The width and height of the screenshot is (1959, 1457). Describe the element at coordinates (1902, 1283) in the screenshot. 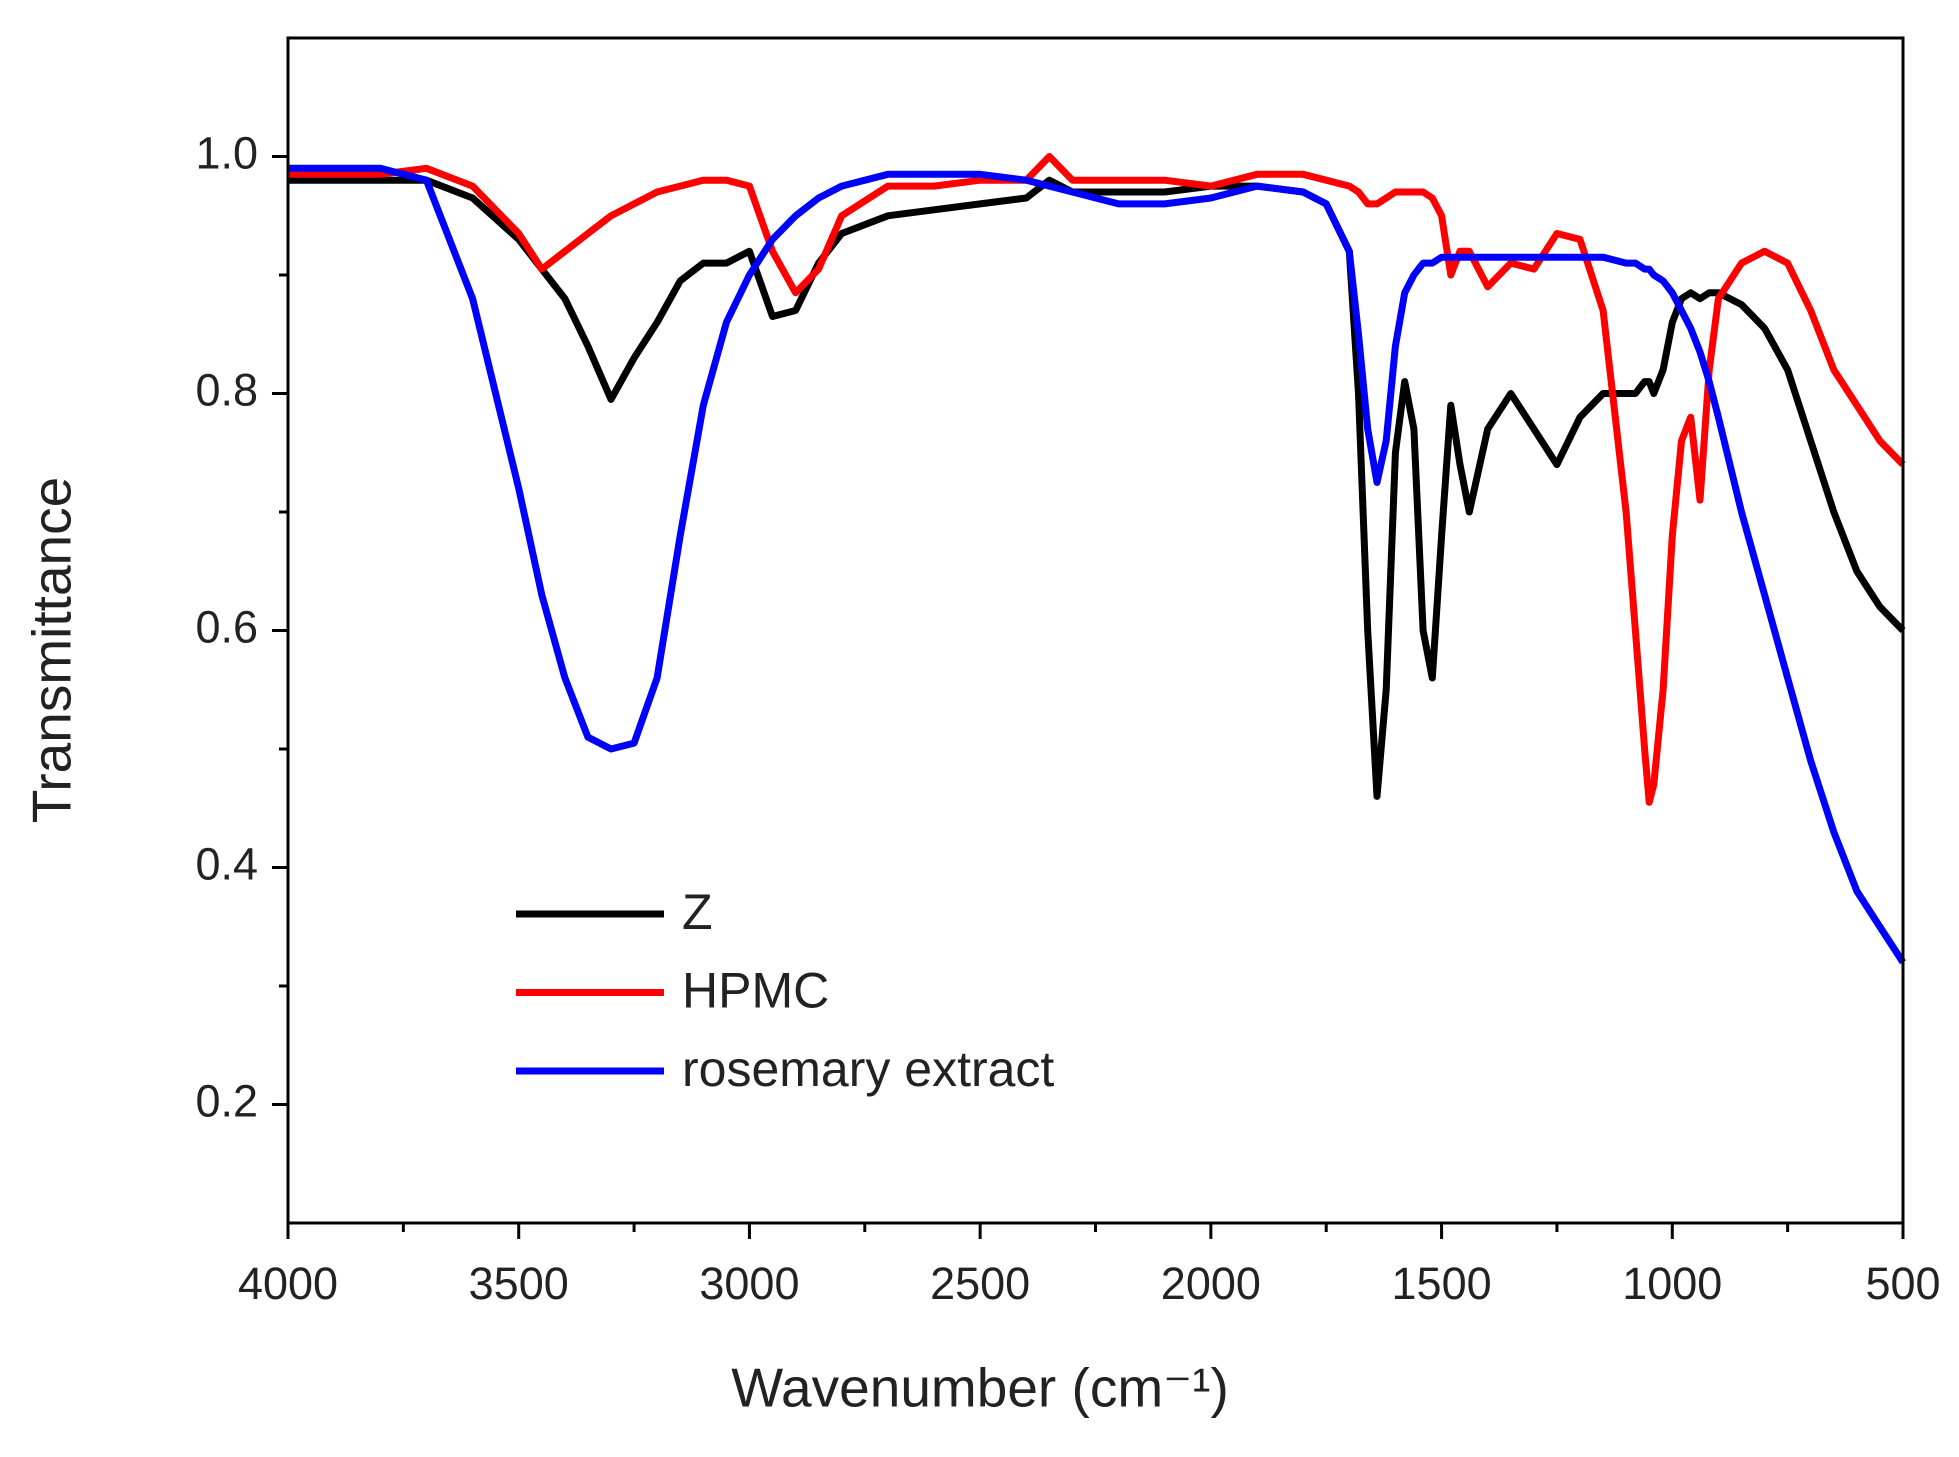

I see `x-tick-label: 500` at that location.